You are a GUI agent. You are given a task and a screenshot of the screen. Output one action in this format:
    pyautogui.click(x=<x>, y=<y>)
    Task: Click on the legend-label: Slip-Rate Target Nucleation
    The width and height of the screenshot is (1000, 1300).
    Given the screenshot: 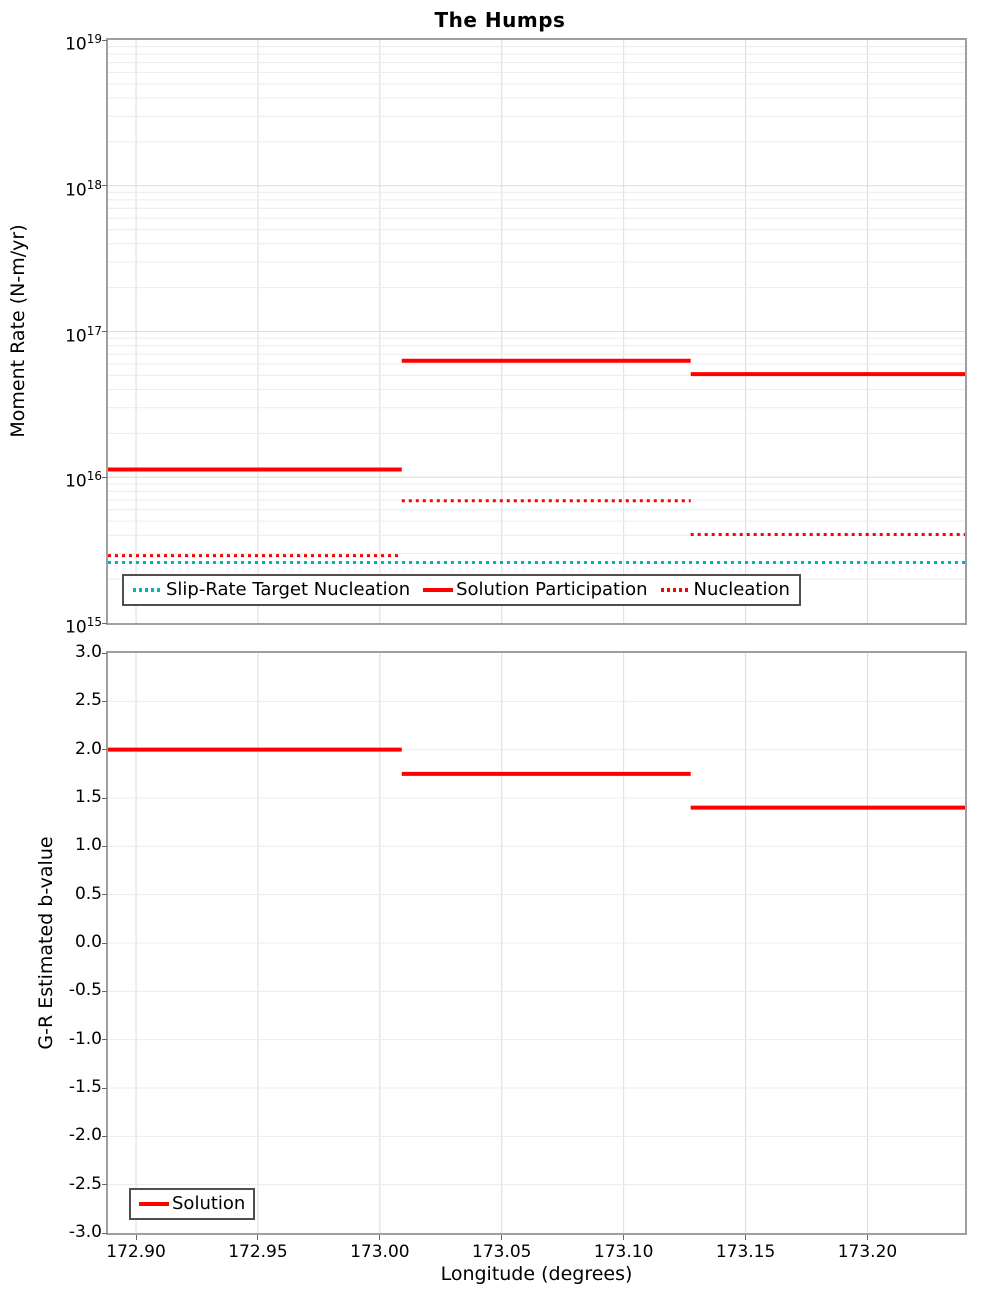 What is the action you would take?
    pyautogui.click(x=288, y=589)
    